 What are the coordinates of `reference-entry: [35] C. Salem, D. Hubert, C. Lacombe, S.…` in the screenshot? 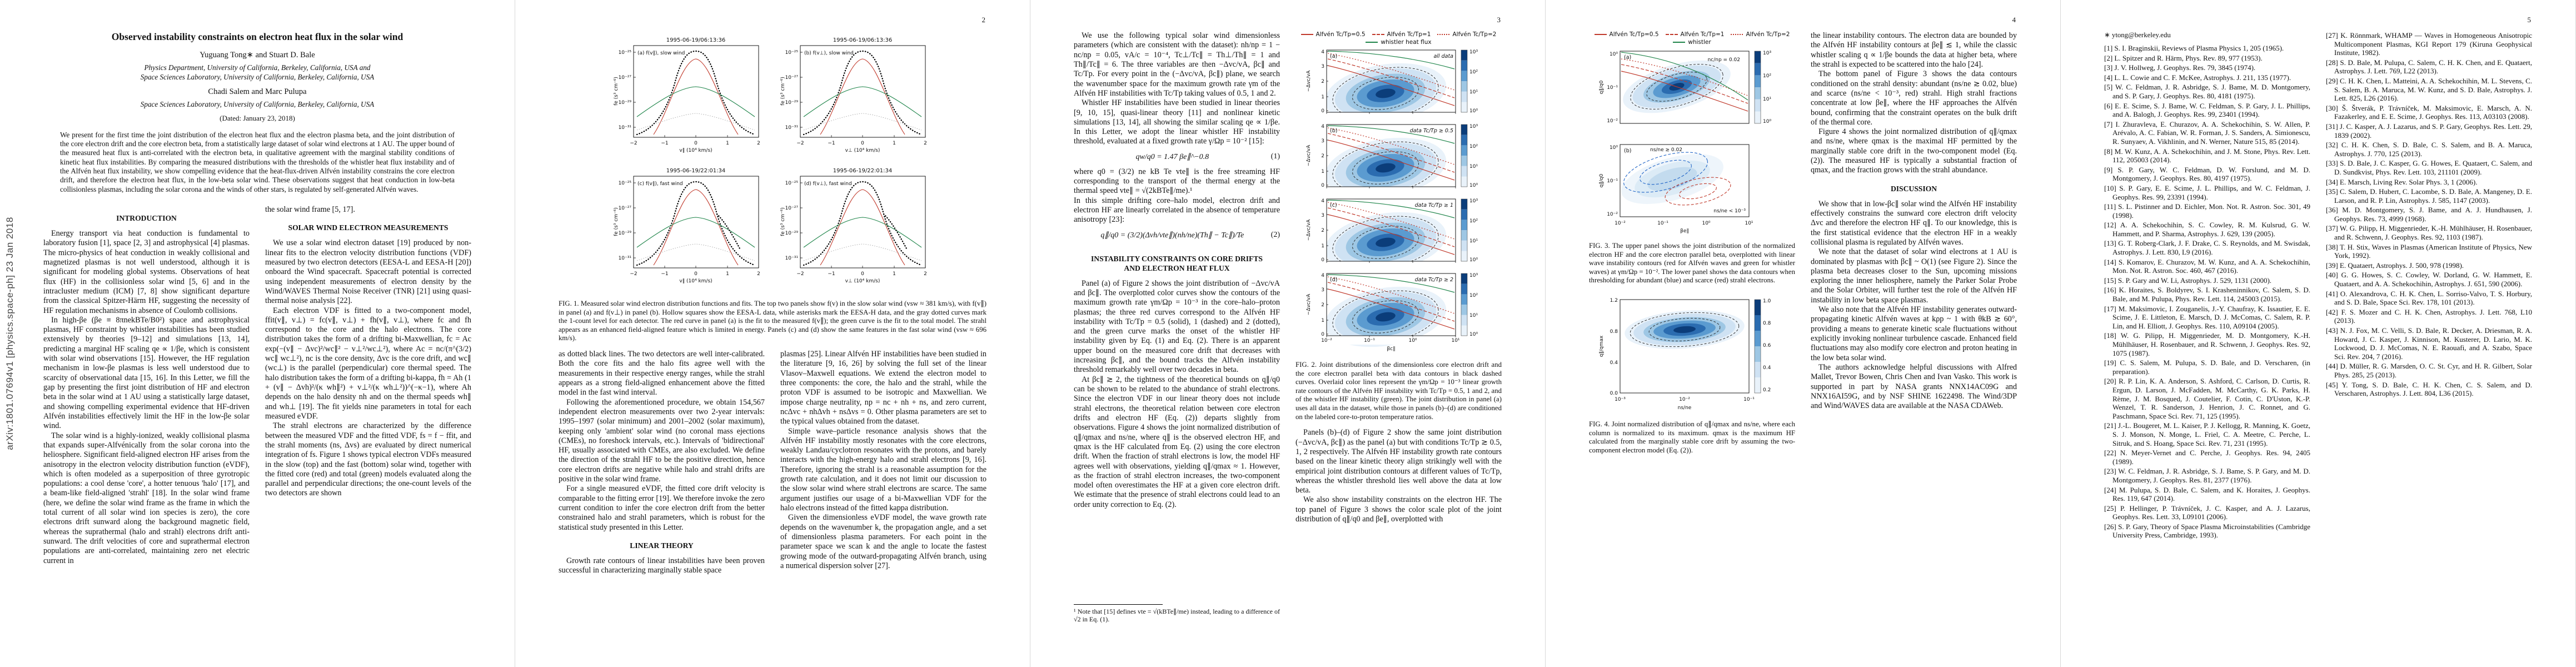 It's located at (2429, 196).